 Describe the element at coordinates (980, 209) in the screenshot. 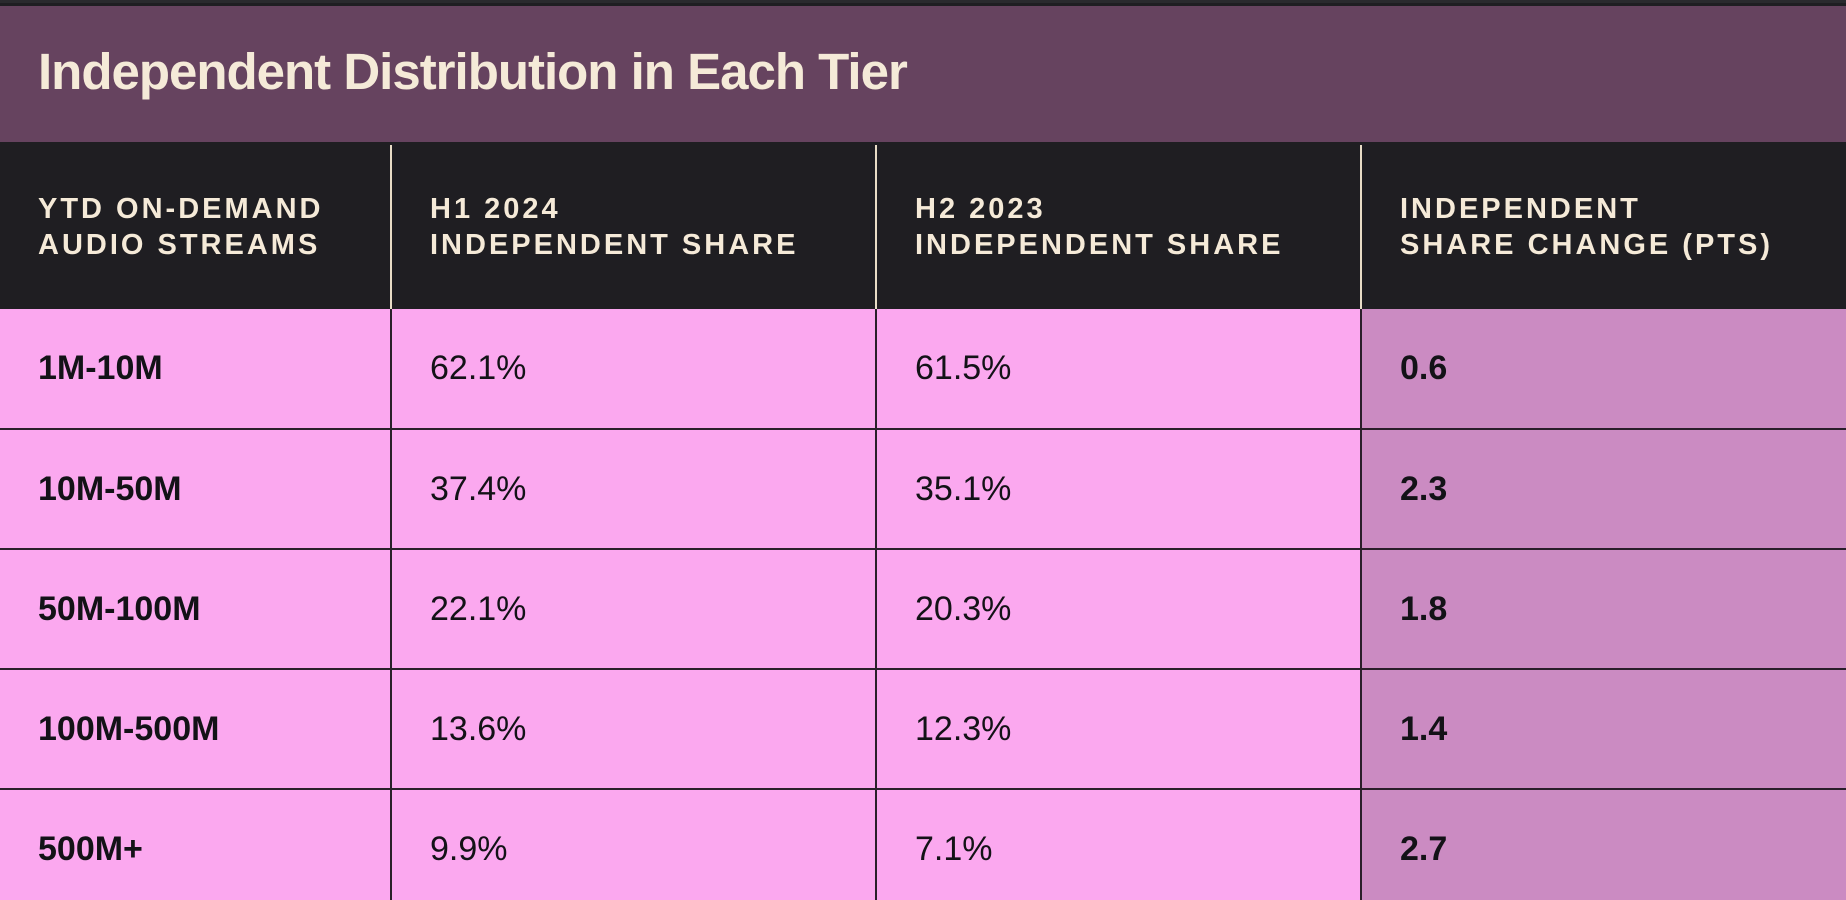

I see `header-h2-2023-line1: H2 2023` at that location.